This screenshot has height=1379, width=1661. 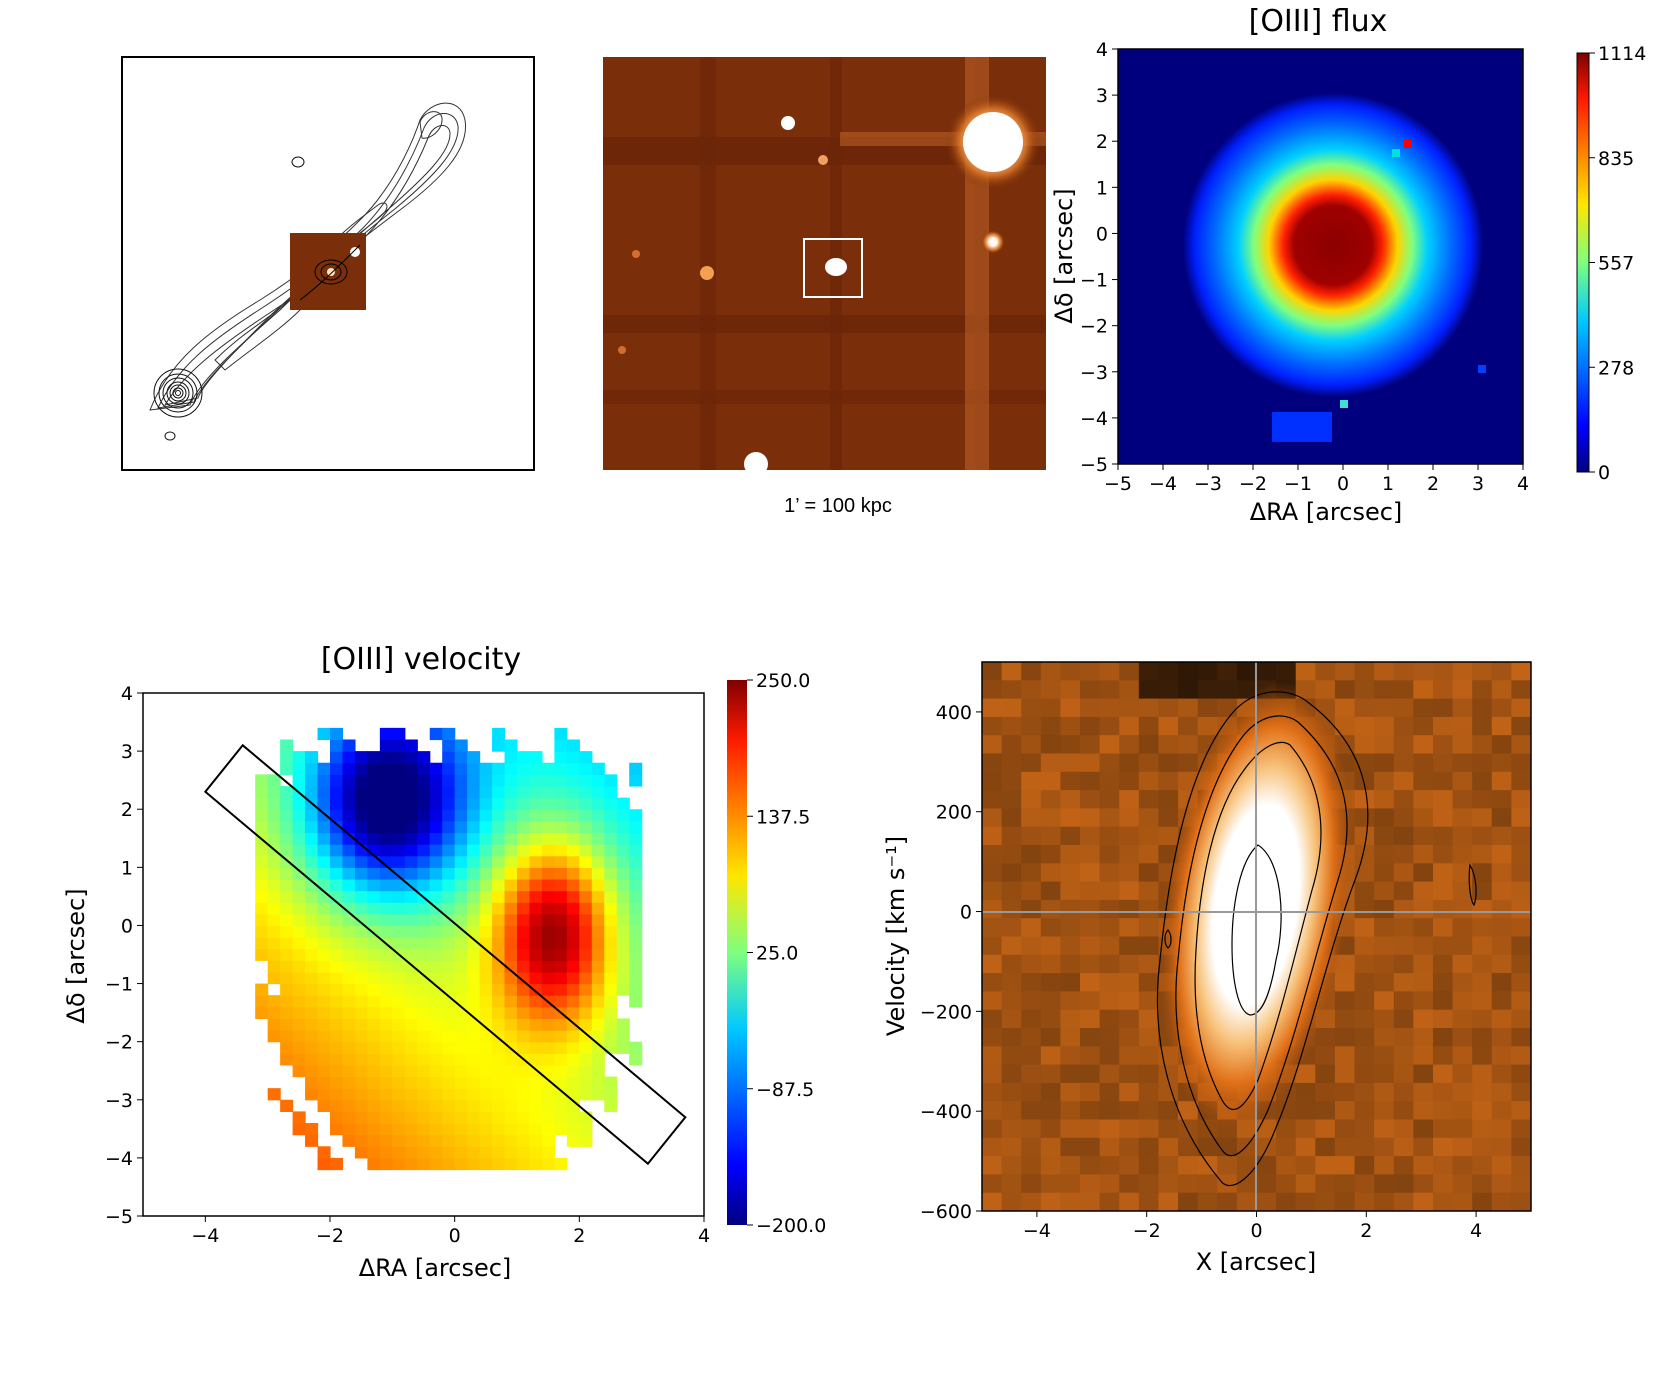 What do you see at coordinates (783, 817) in the screenshot?
I see `colorbar-tick-label: 137.5` at bounding box center [783, 817].